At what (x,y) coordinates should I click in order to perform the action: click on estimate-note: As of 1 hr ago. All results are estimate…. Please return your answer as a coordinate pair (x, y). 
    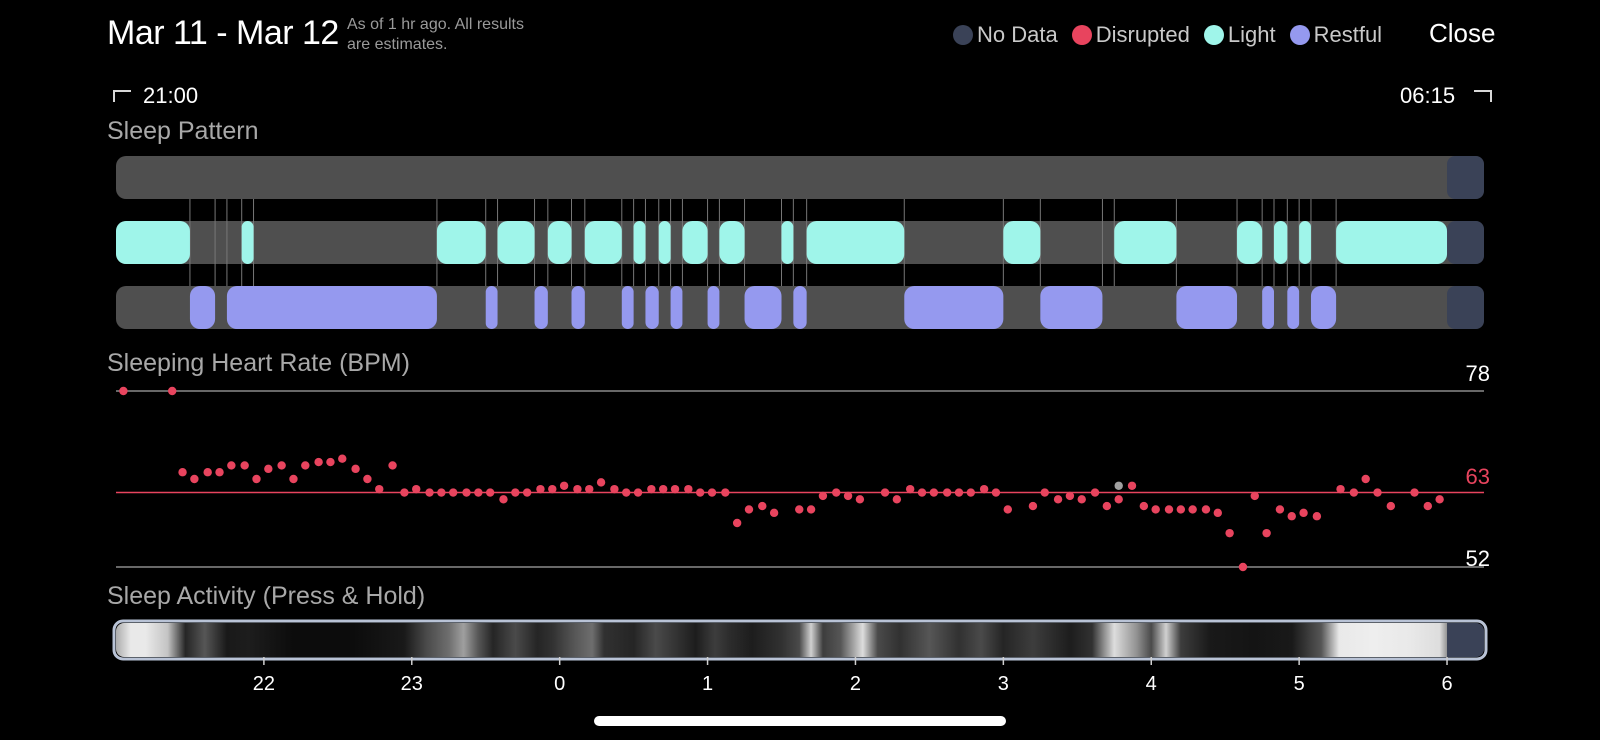
    Looking at the image, I should click on (435, 35).